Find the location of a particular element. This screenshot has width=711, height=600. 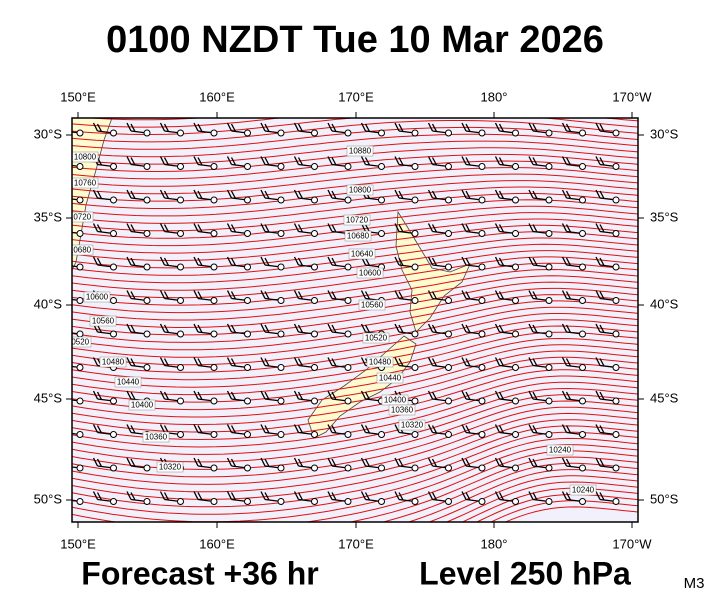

lat-label: 35°S is located at coordinates (664, 216).